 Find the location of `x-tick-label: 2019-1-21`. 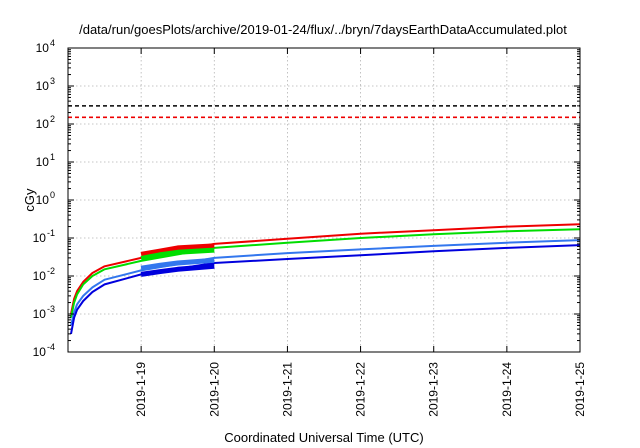

x-tick-label: 2019-1-21 is located at coordinates (287, 389).